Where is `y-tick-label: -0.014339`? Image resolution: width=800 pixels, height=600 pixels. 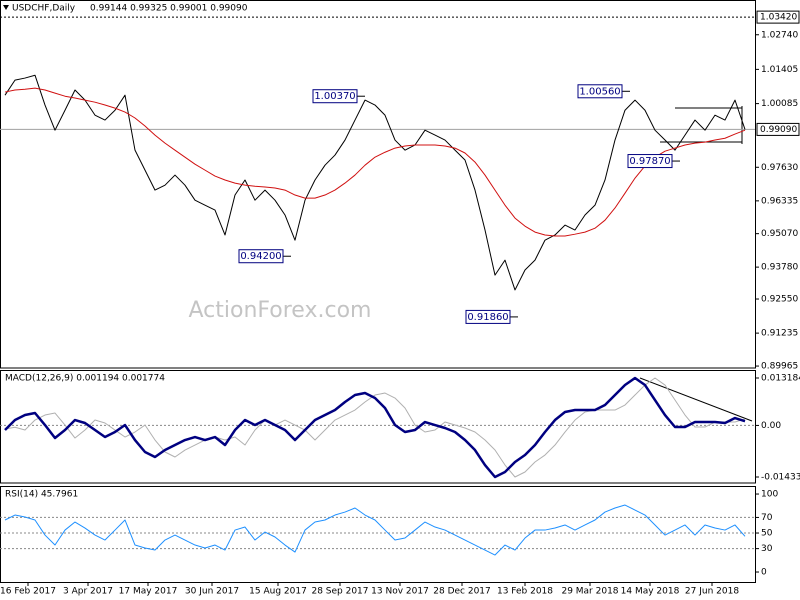 y-tick-label: -0.014339 is located at coordinates (780, 478).